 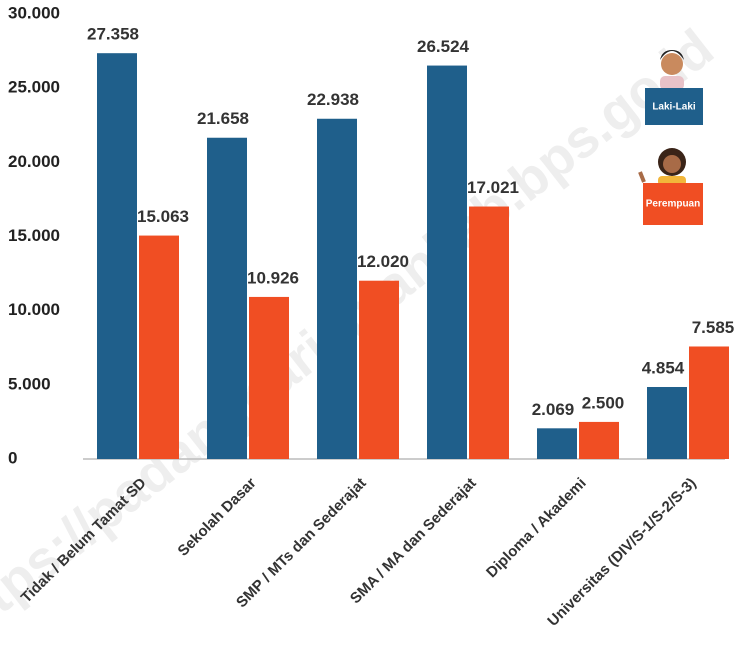 What do you see at coordinates (443, 46) in the screenshot?
I see `value-label: 26.524` at bounding box center [443, 46].